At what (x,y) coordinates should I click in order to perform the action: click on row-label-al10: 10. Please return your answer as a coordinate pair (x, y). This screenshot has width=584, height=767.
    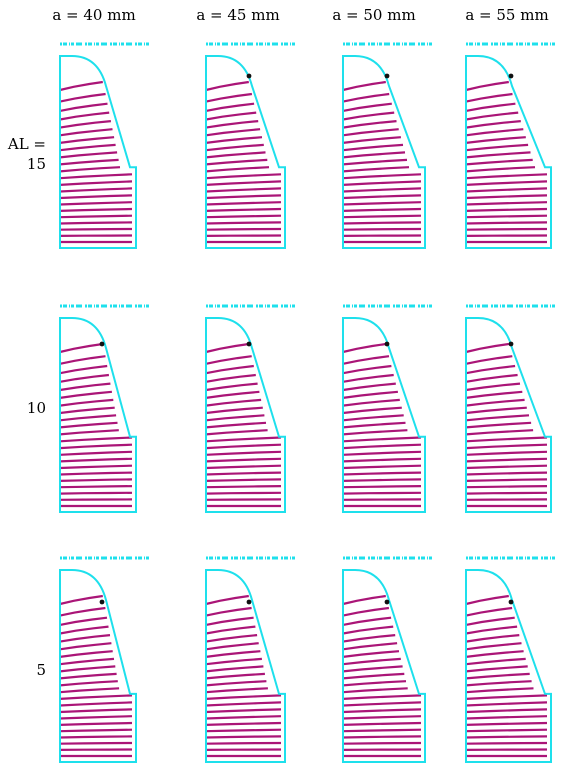
    Looking at the image, I should click on (23, 408).